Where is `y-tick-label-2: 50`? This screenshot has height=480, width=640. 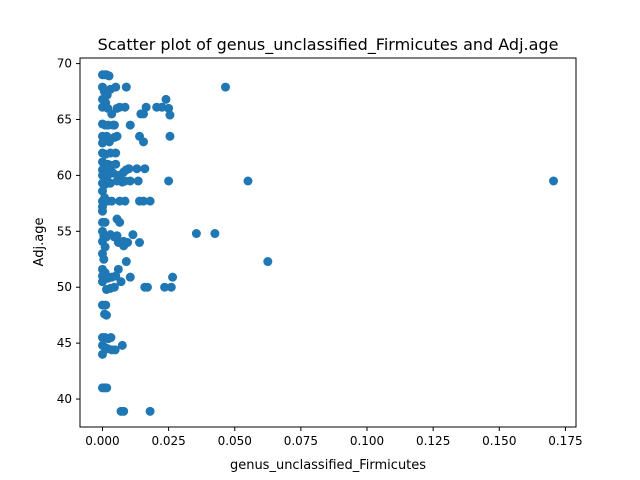 y-tick-label-2: 50 is located at coordinates (64, 287).